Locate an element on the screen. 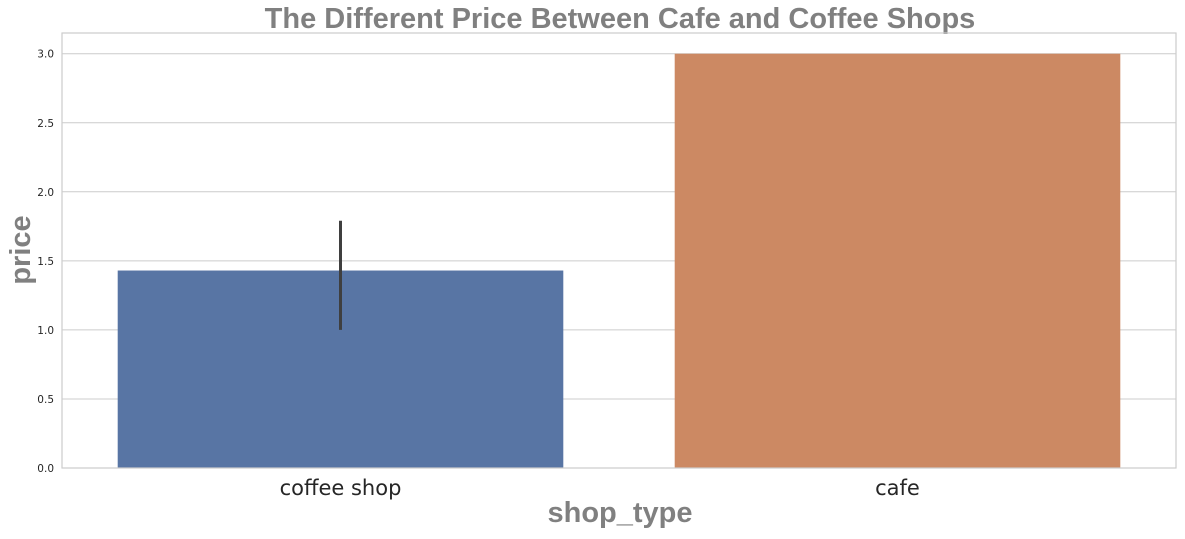  x-axis-label: shop_type is located at coordinates (619, 513).